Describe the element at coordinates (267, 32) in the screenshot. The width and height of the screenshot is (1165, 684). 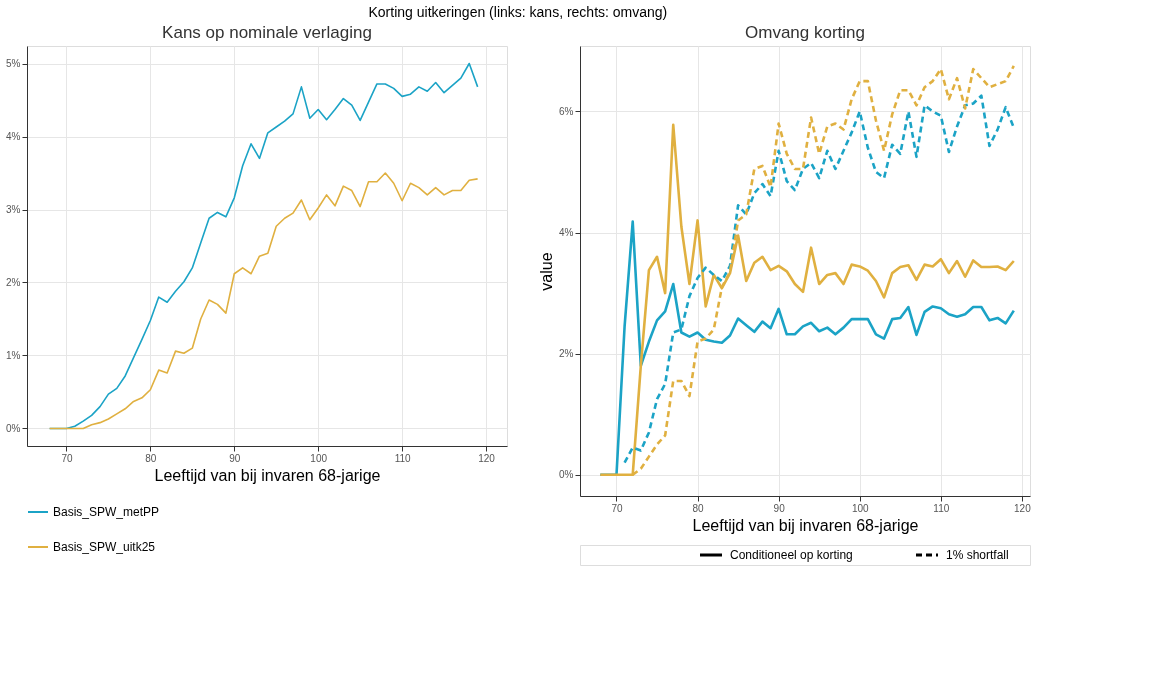
I see `chart-title: Kans op nominale verlaging` at that location.